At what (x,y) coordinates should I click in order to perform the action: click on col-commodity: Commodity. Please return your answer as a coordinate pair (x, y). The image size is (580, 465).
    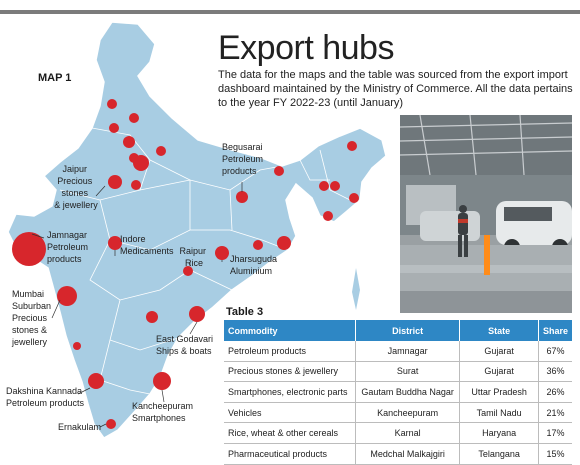
    Looking at the image, I should click on (290, 330).